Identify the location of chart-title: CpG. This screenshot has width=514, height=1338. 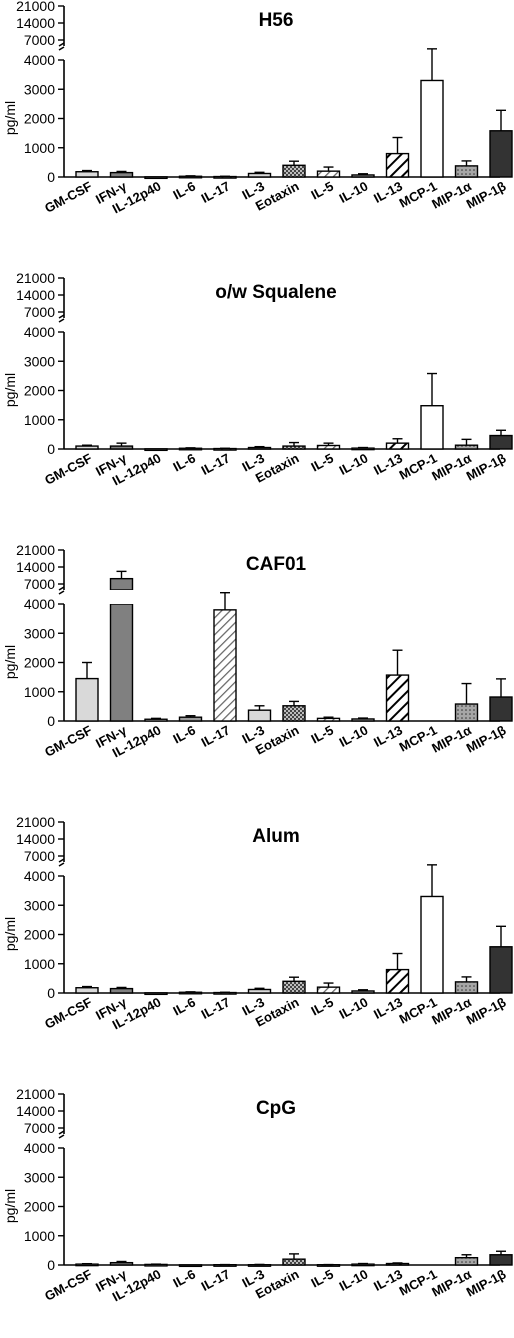
(276, 1108).